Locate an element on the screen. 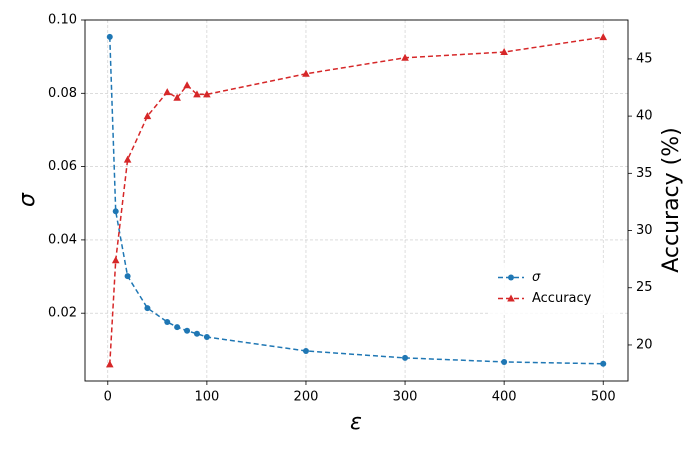 The width and height of the screenshot is (700, 450). x-tick-label: 400 is located at coordinates (504, 397).